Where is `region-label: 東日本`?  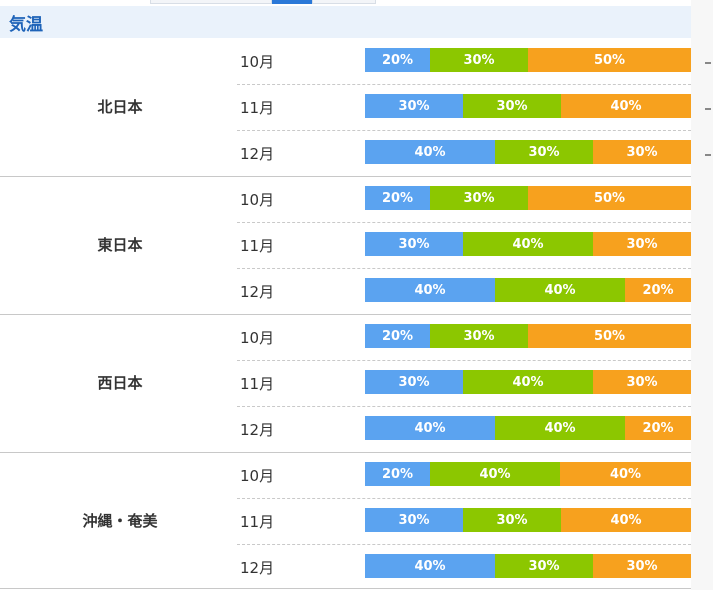 region-label: 東日本 is located at coordinates (120, 245).